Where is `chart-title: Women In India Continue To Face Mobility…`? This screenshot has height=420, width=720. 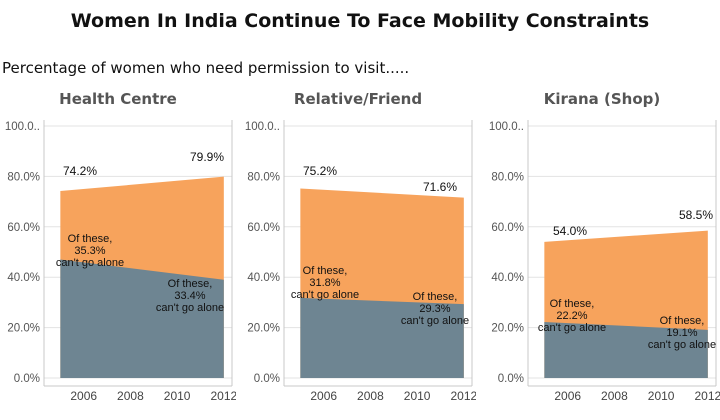 chart-title: Women In India Continue To Face Mobility… is located at coordinates (360, 21).